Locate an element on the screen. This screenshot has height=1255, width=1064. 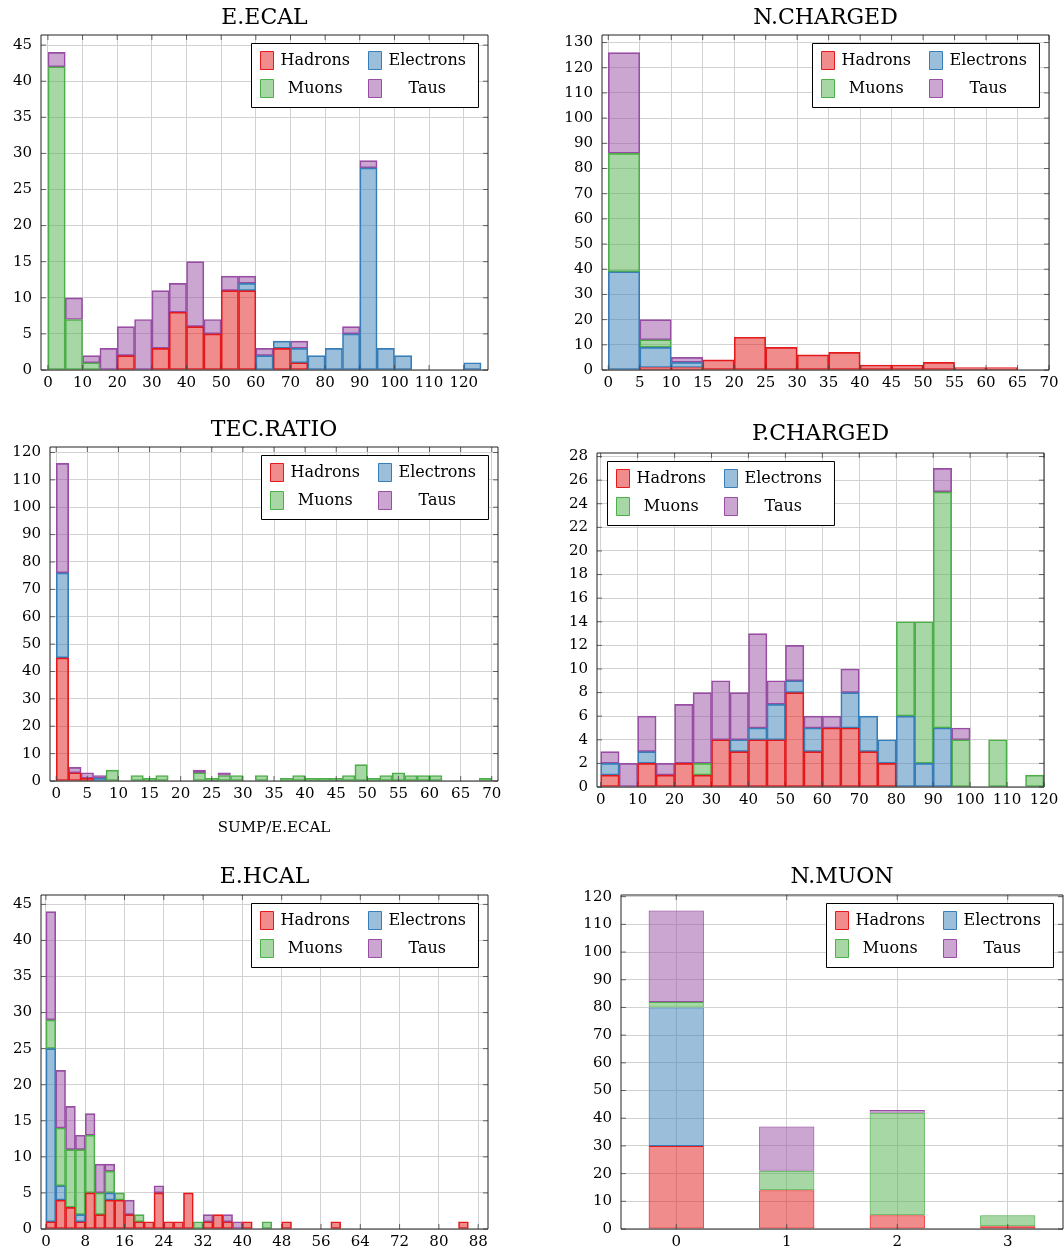
x-tick-label: 80 is located at coordinates (439, 1240).